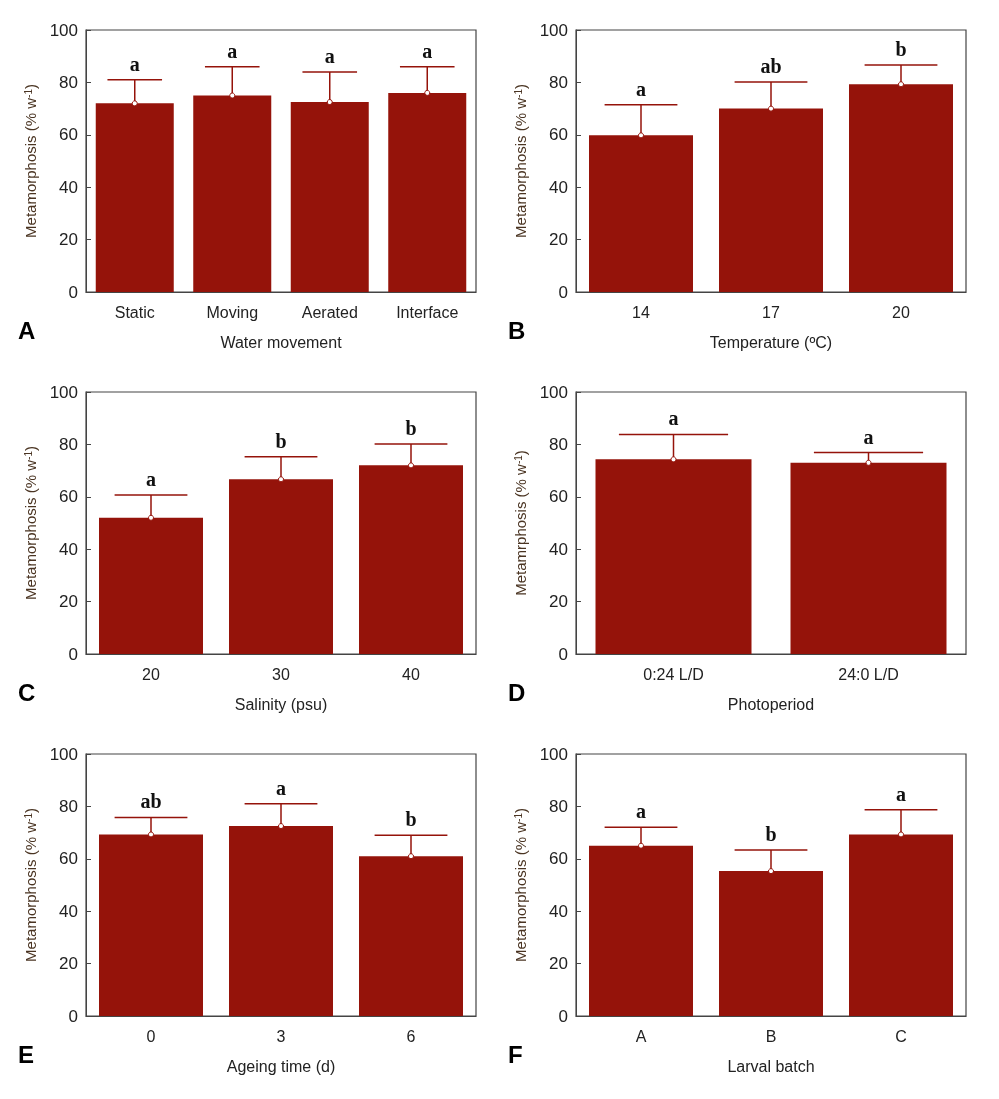 This screenshot has width=999, height=1099. Describe the element at coordinates (771, 312) in the screenshot. I see `x-tick-label: 17` at that location.